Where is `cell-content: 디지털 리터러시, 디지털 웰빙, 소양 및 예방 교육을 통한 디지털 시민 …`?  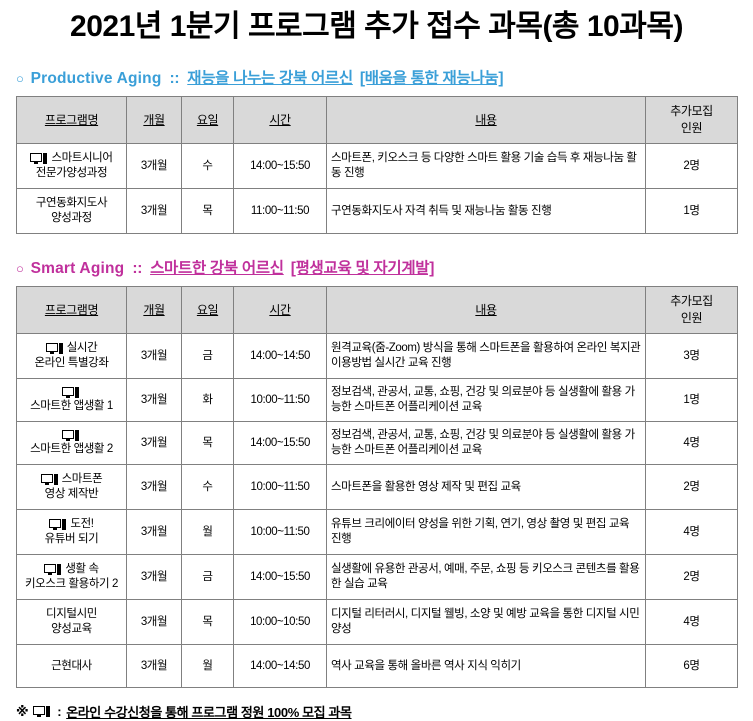 cell-content: 디지털 리터러시, 디지털 웰빙, 소양 및 예방 교육을 통한 디지털 시민 … is located at coordinates (486, 622).